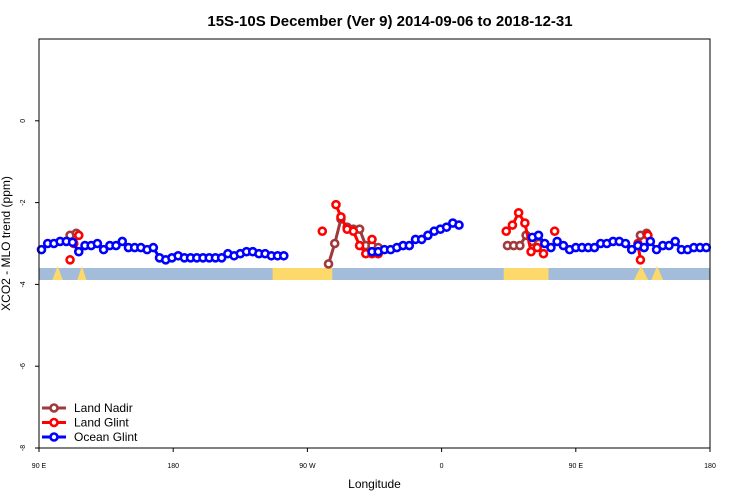  What do you see at coordinates (106, 437) in the screenshot?
I see `legend-label: Ocean Glint` at bounding box center [106, 437].